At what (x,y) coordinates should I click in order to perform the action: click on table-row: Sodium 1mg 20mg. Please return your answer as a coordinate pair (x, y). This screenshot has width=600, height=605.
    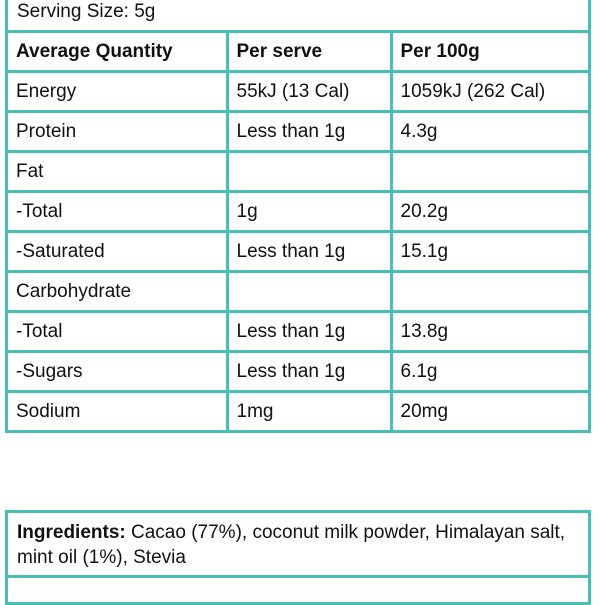
    Looking at the image, I should click on (298, 410).